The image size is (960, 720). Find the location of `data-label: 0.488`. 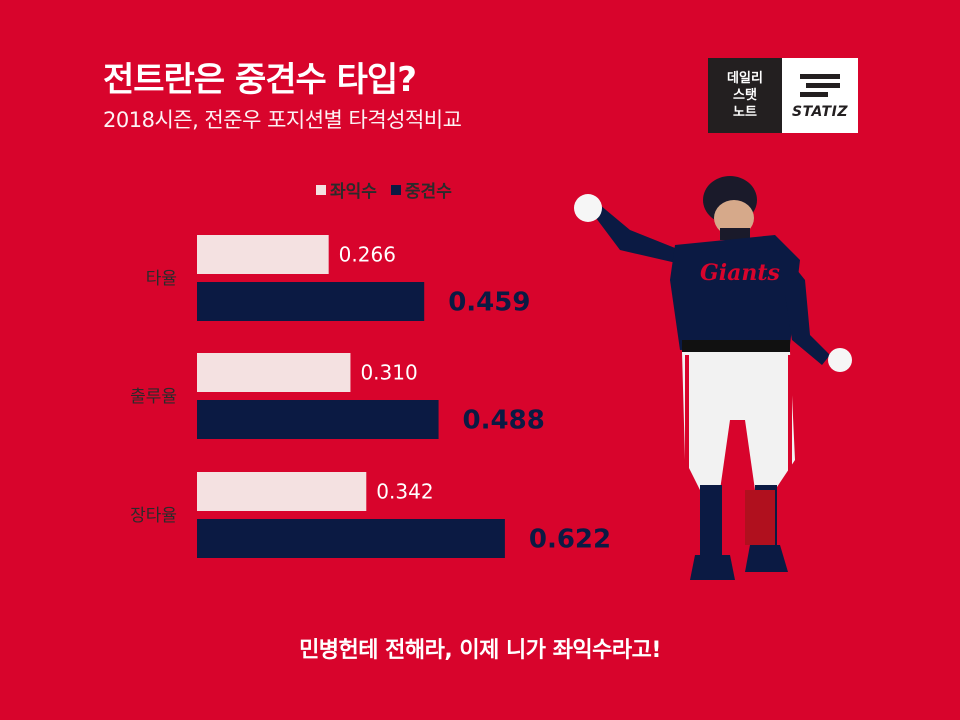

data-label: 0.488 is located at coordinates (504, 421).